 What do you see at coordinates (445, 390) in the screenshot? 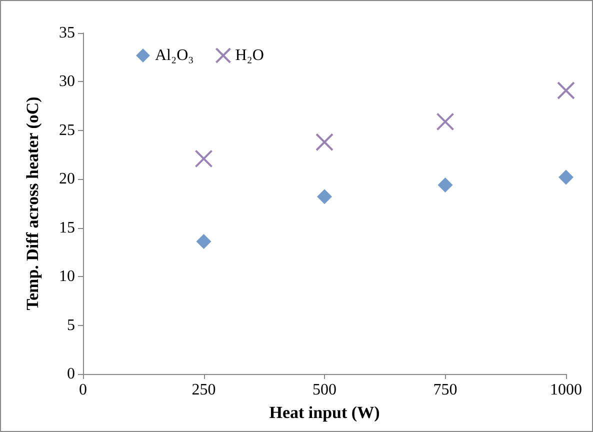
I see `x-tick-label: 750` at bounding box center [445, 390].